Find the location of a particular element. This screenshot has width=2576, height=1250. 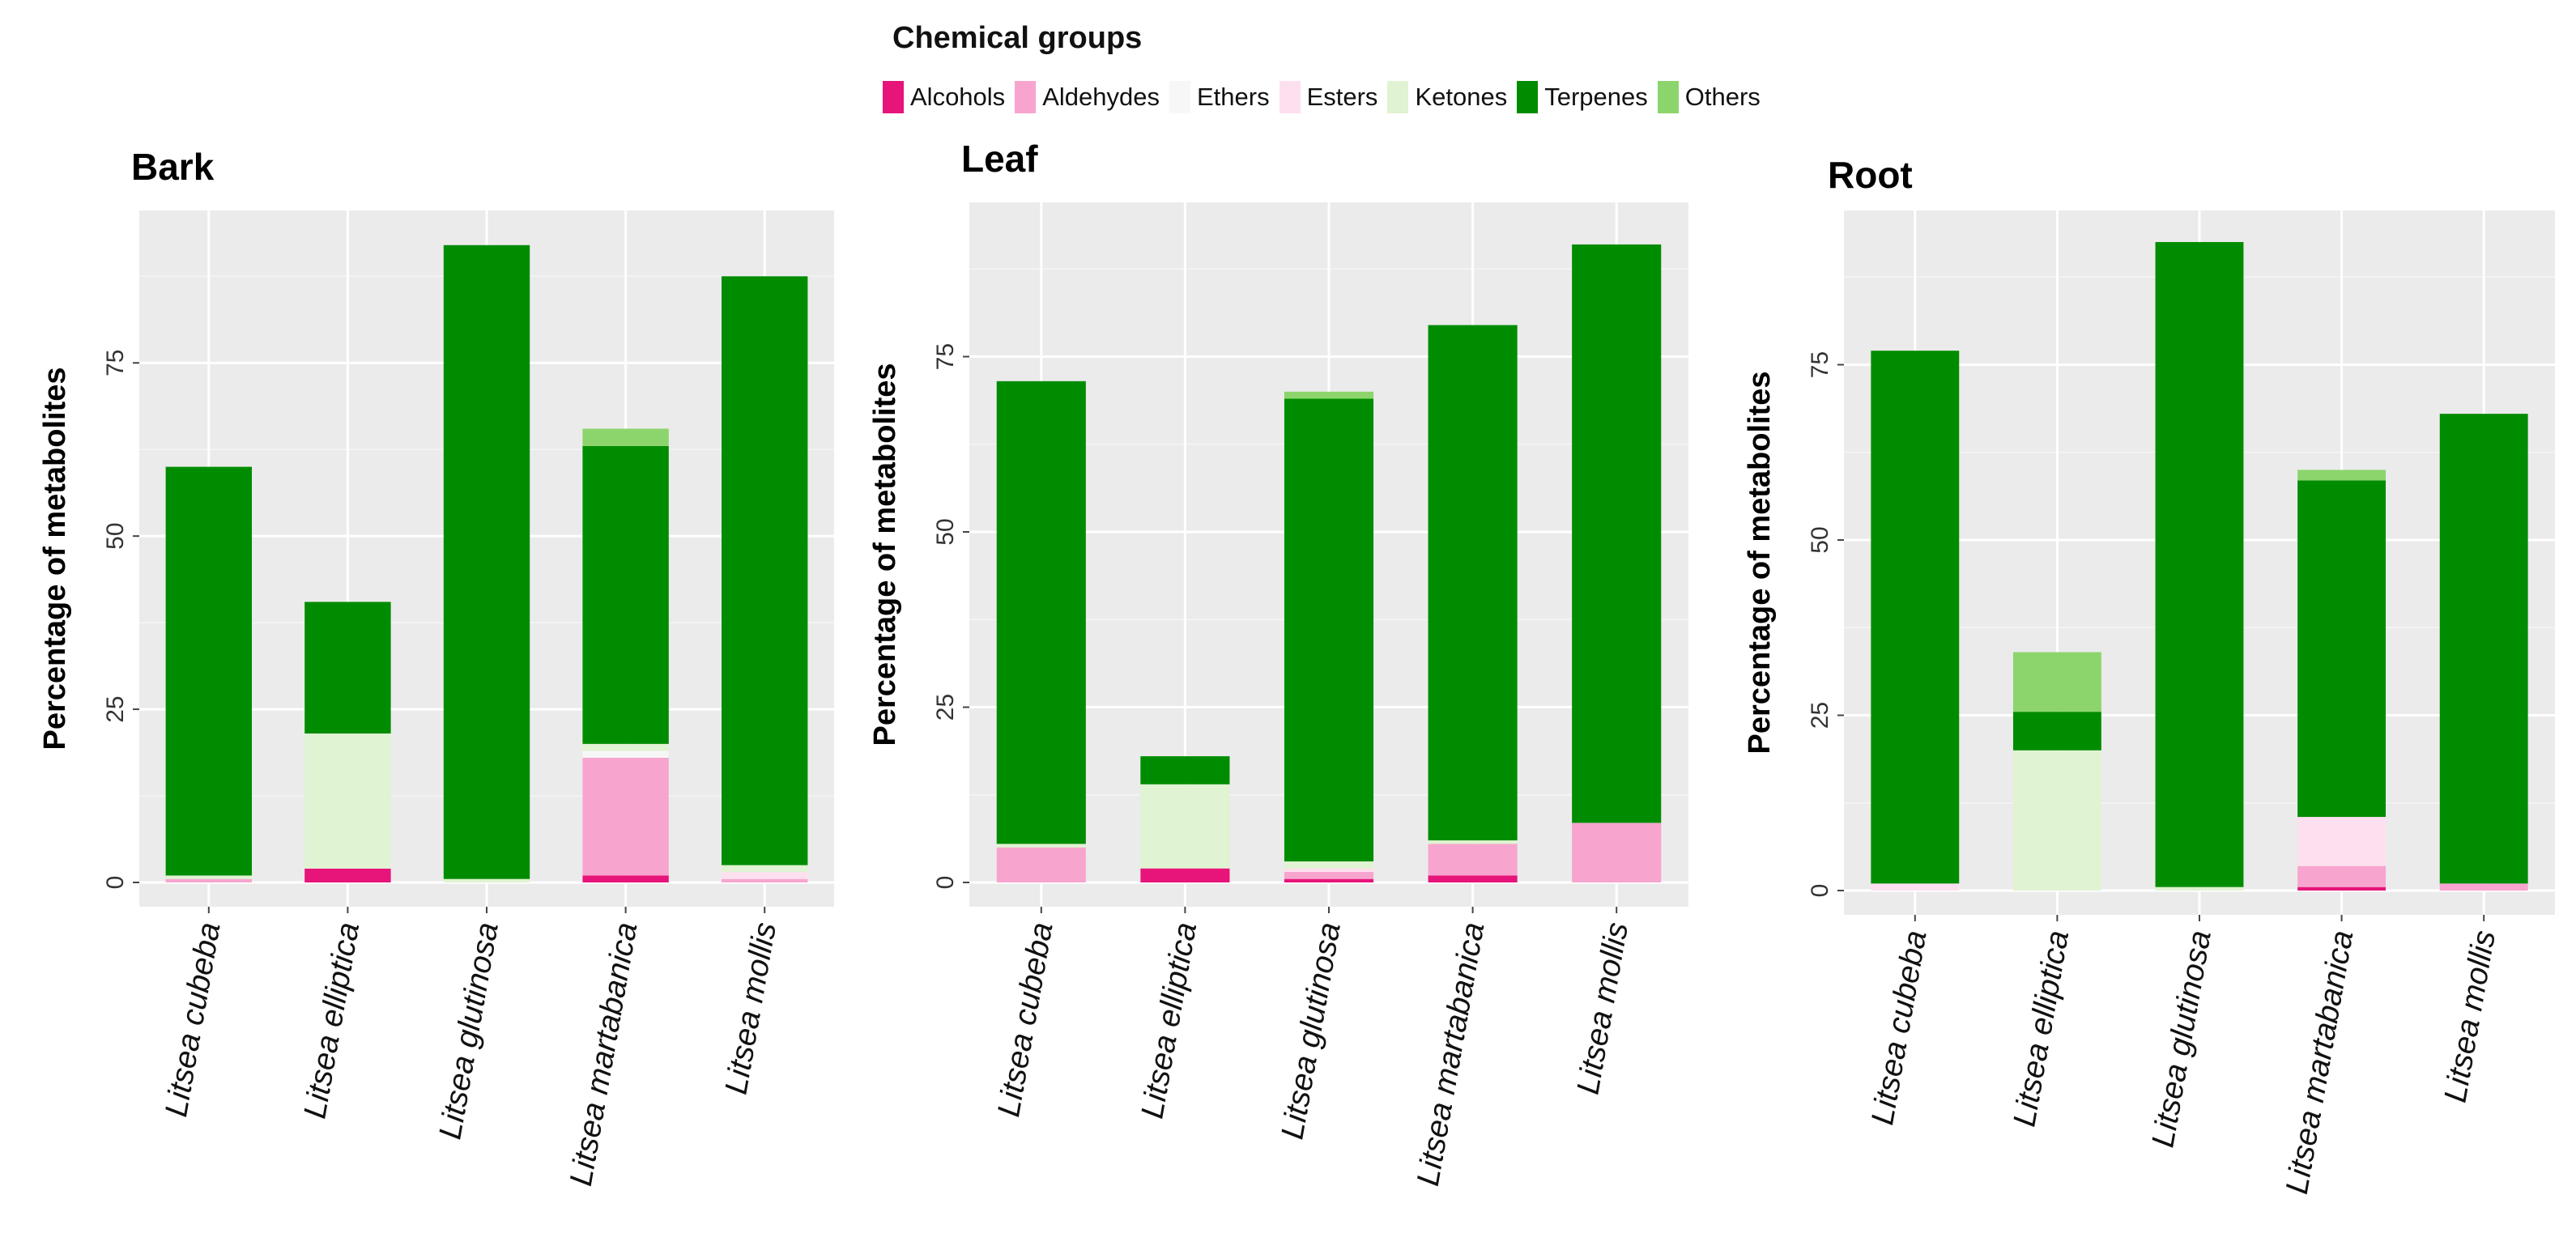

legend-item-others: Others is located at coordinates (1709, 97).